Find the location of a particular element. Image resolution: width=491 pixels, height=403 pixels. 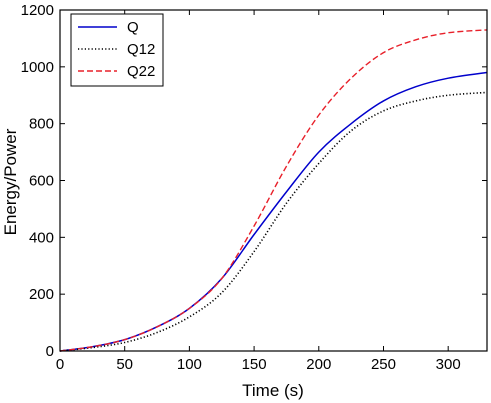

legend-label-q12: Q12 is located at coordinates (141, 49).